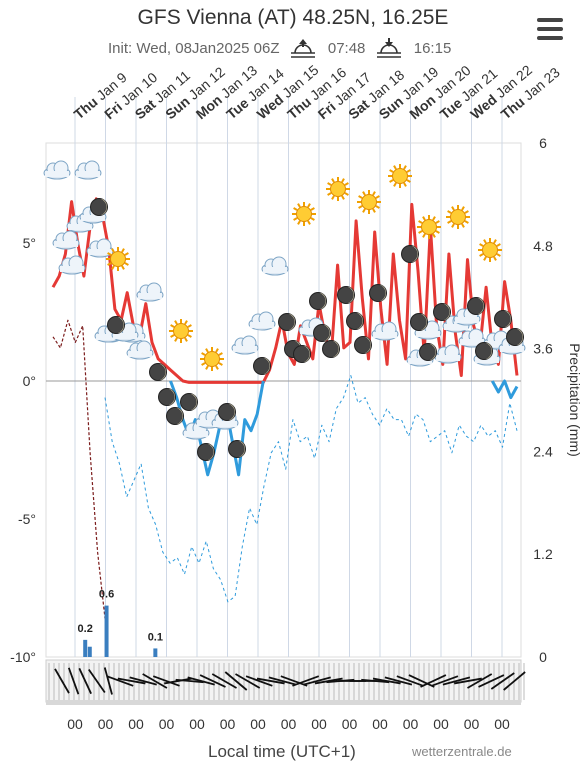  I want to click on y-right-tick: 2.4, so click(543, 451).